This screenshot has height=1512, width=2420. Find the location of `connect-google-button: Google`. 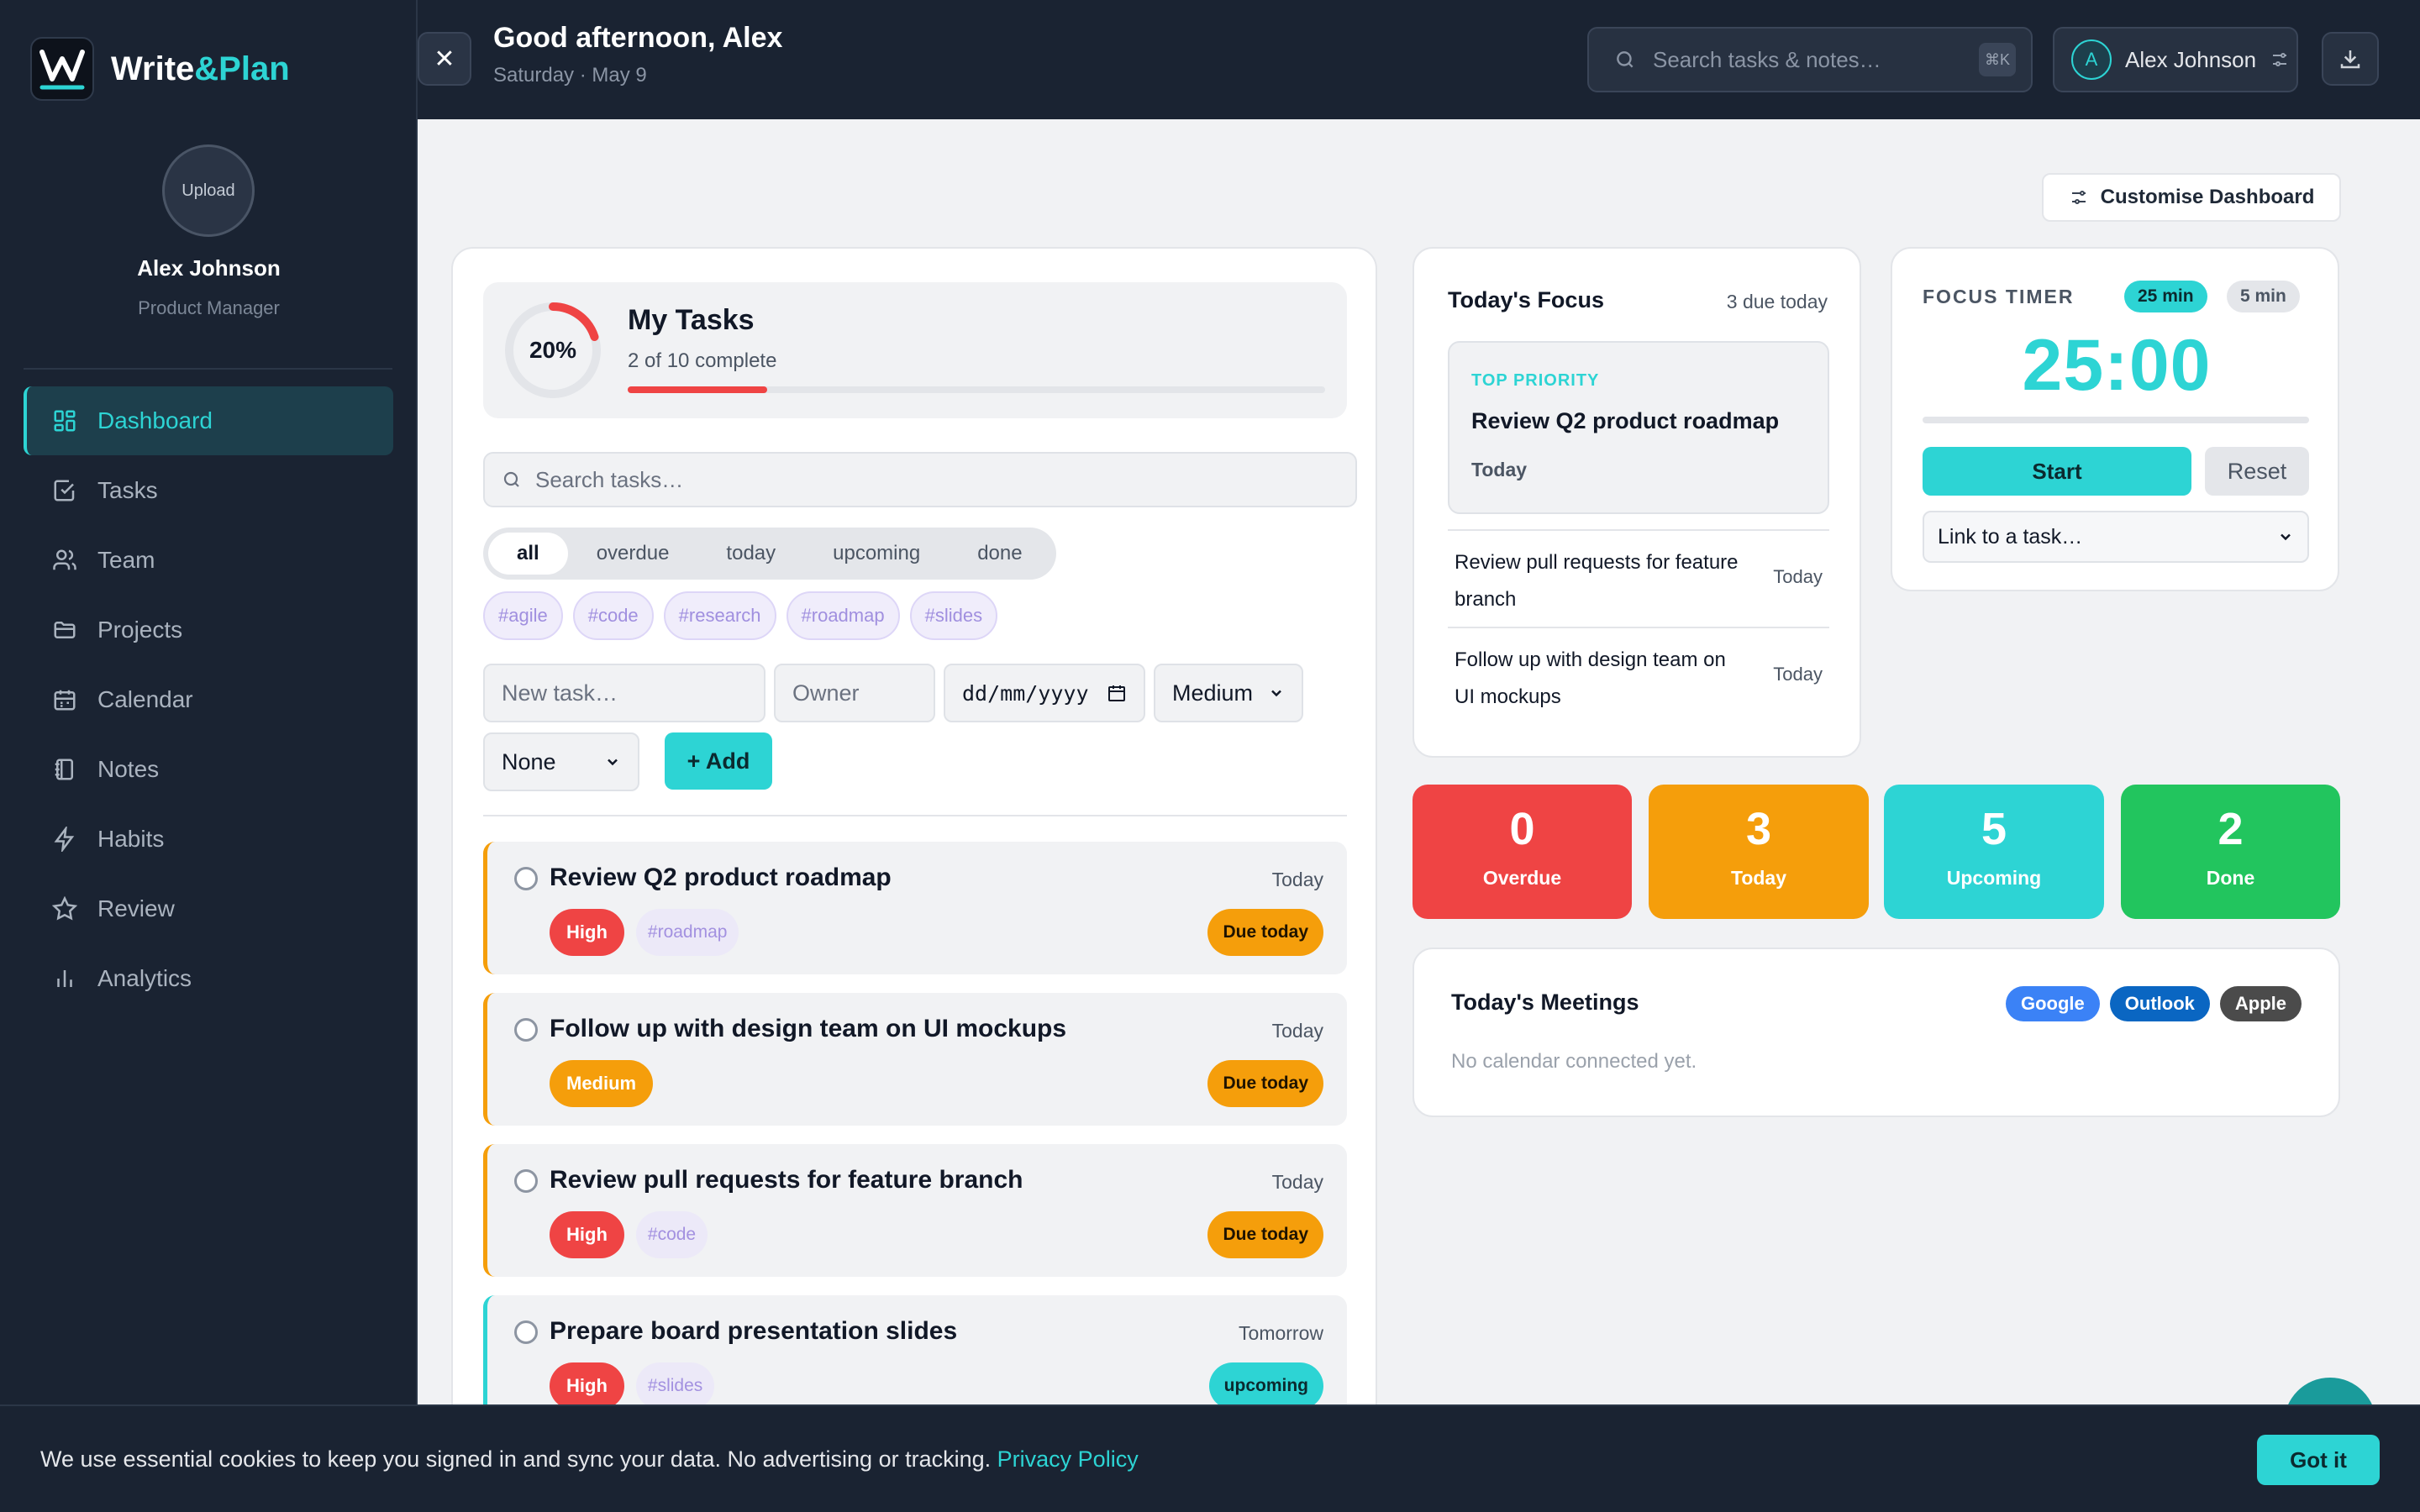

connect-google-button: Google is located at coordinates (2052, 1003).